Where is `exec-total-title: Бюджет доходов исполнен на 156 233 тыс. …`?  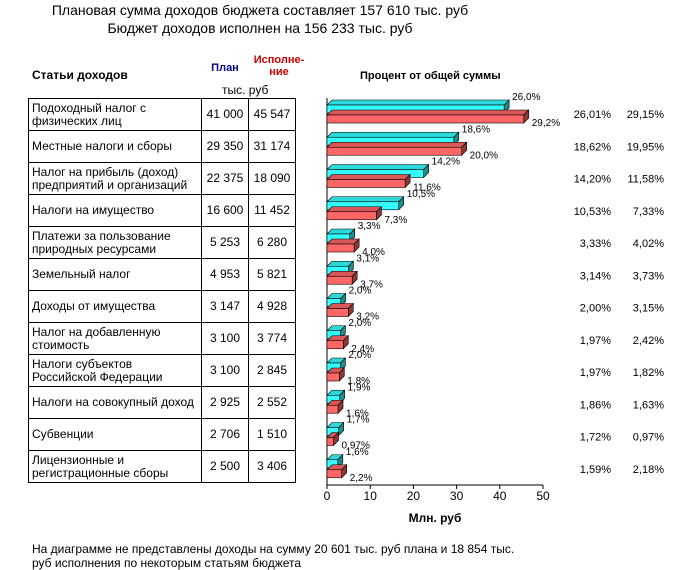
exec-total-title: Бюджет доходов исполнен на 156 233 тыс. … is located at coordinates (260, 28).